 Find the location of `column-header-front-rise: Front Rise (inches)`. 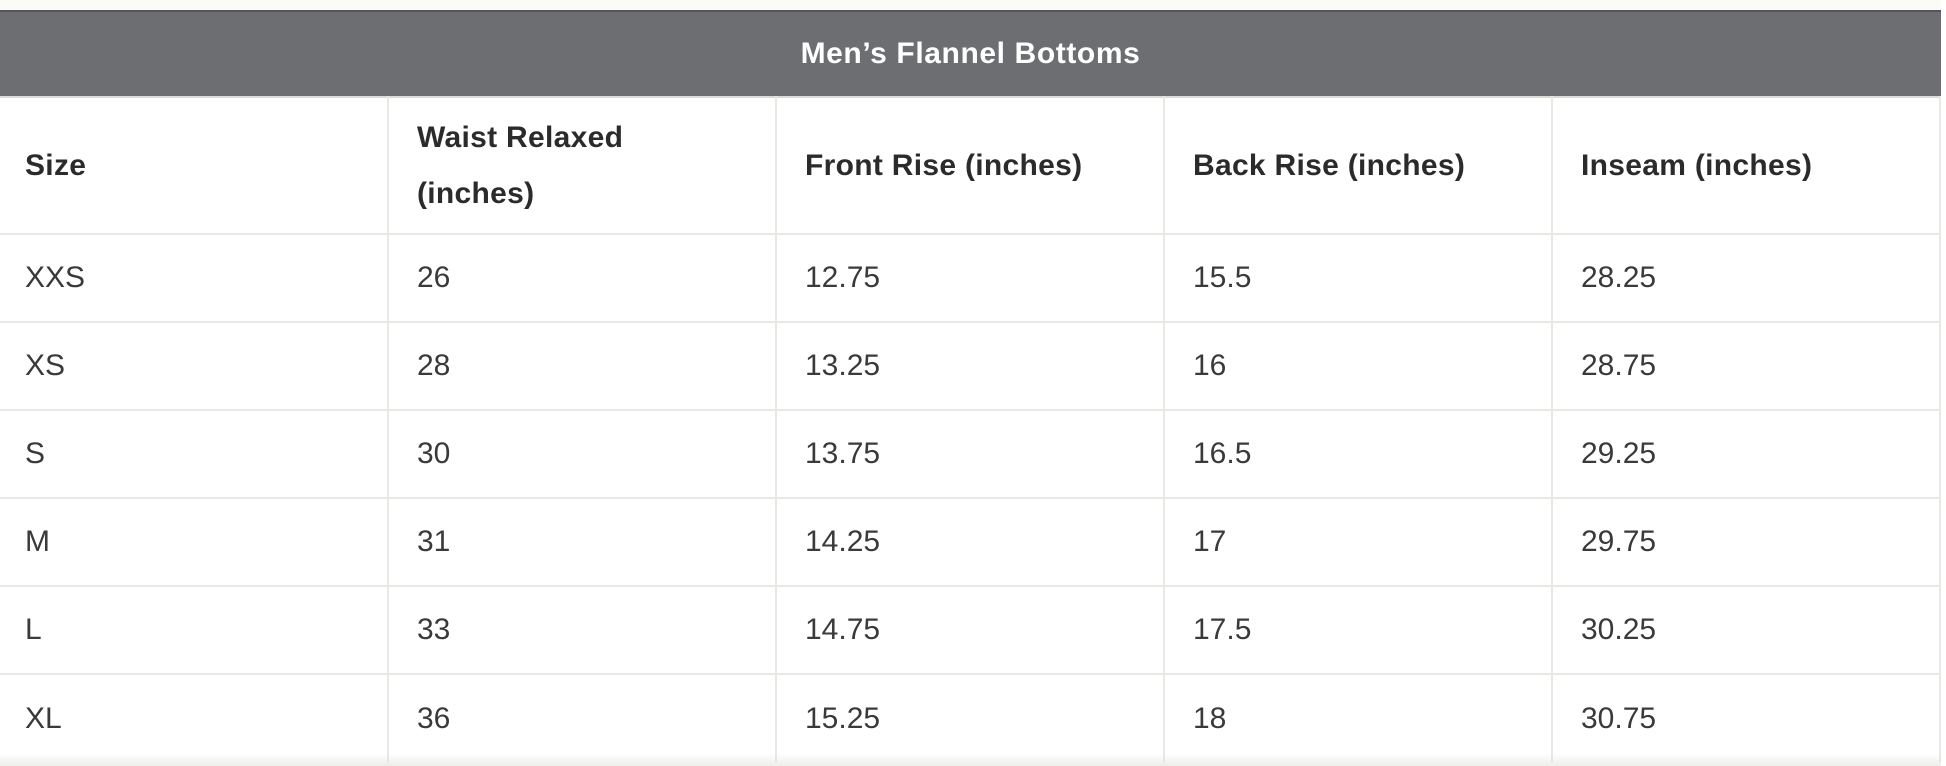

column-header-front-rise: Front Rise (inches) is located at coordinates (969, 165).